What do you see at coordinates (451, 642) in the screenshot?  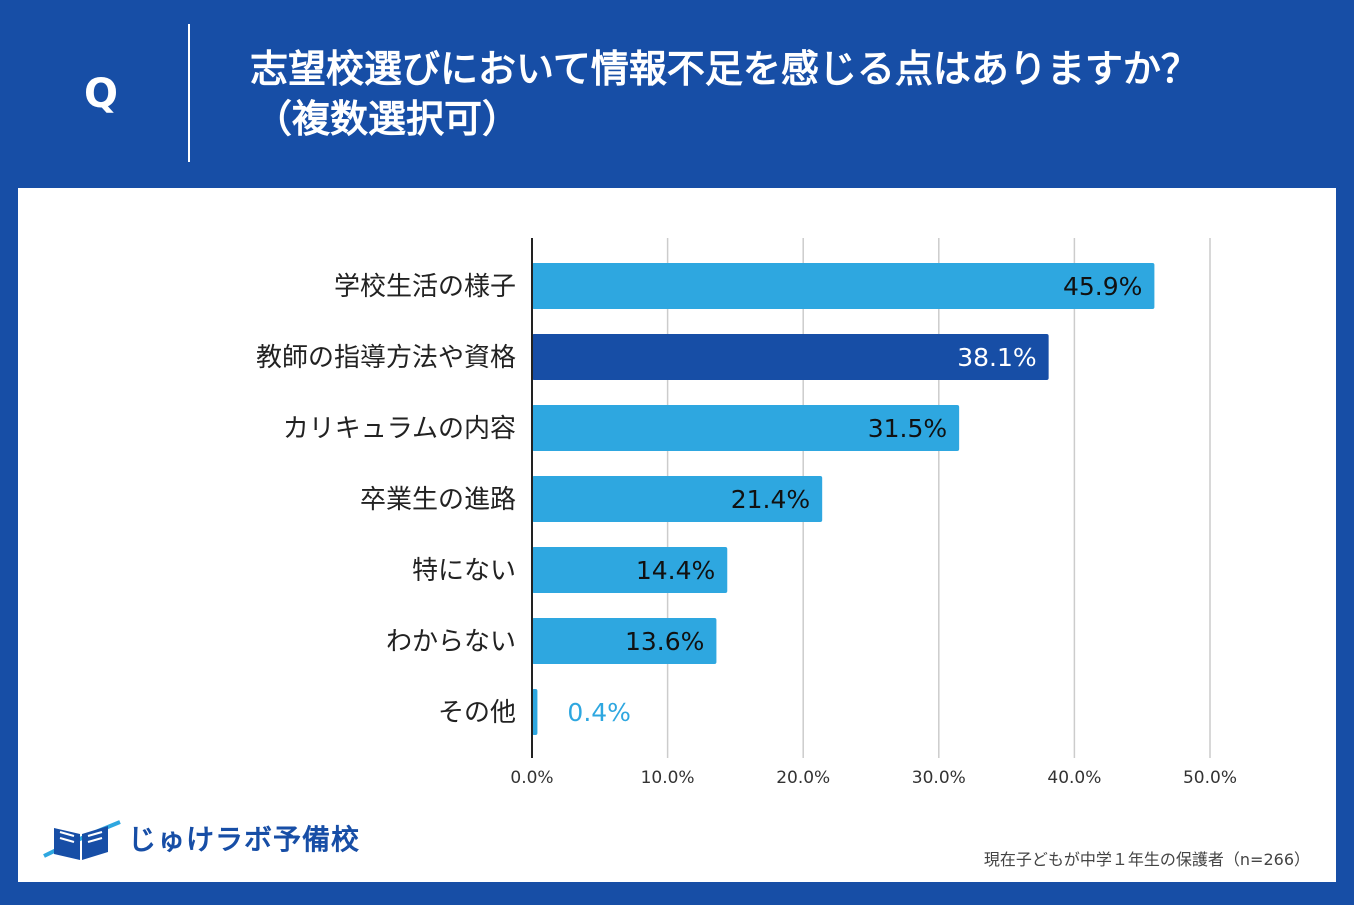 I see `category-label: わからない` at bounding box center [451, 642].